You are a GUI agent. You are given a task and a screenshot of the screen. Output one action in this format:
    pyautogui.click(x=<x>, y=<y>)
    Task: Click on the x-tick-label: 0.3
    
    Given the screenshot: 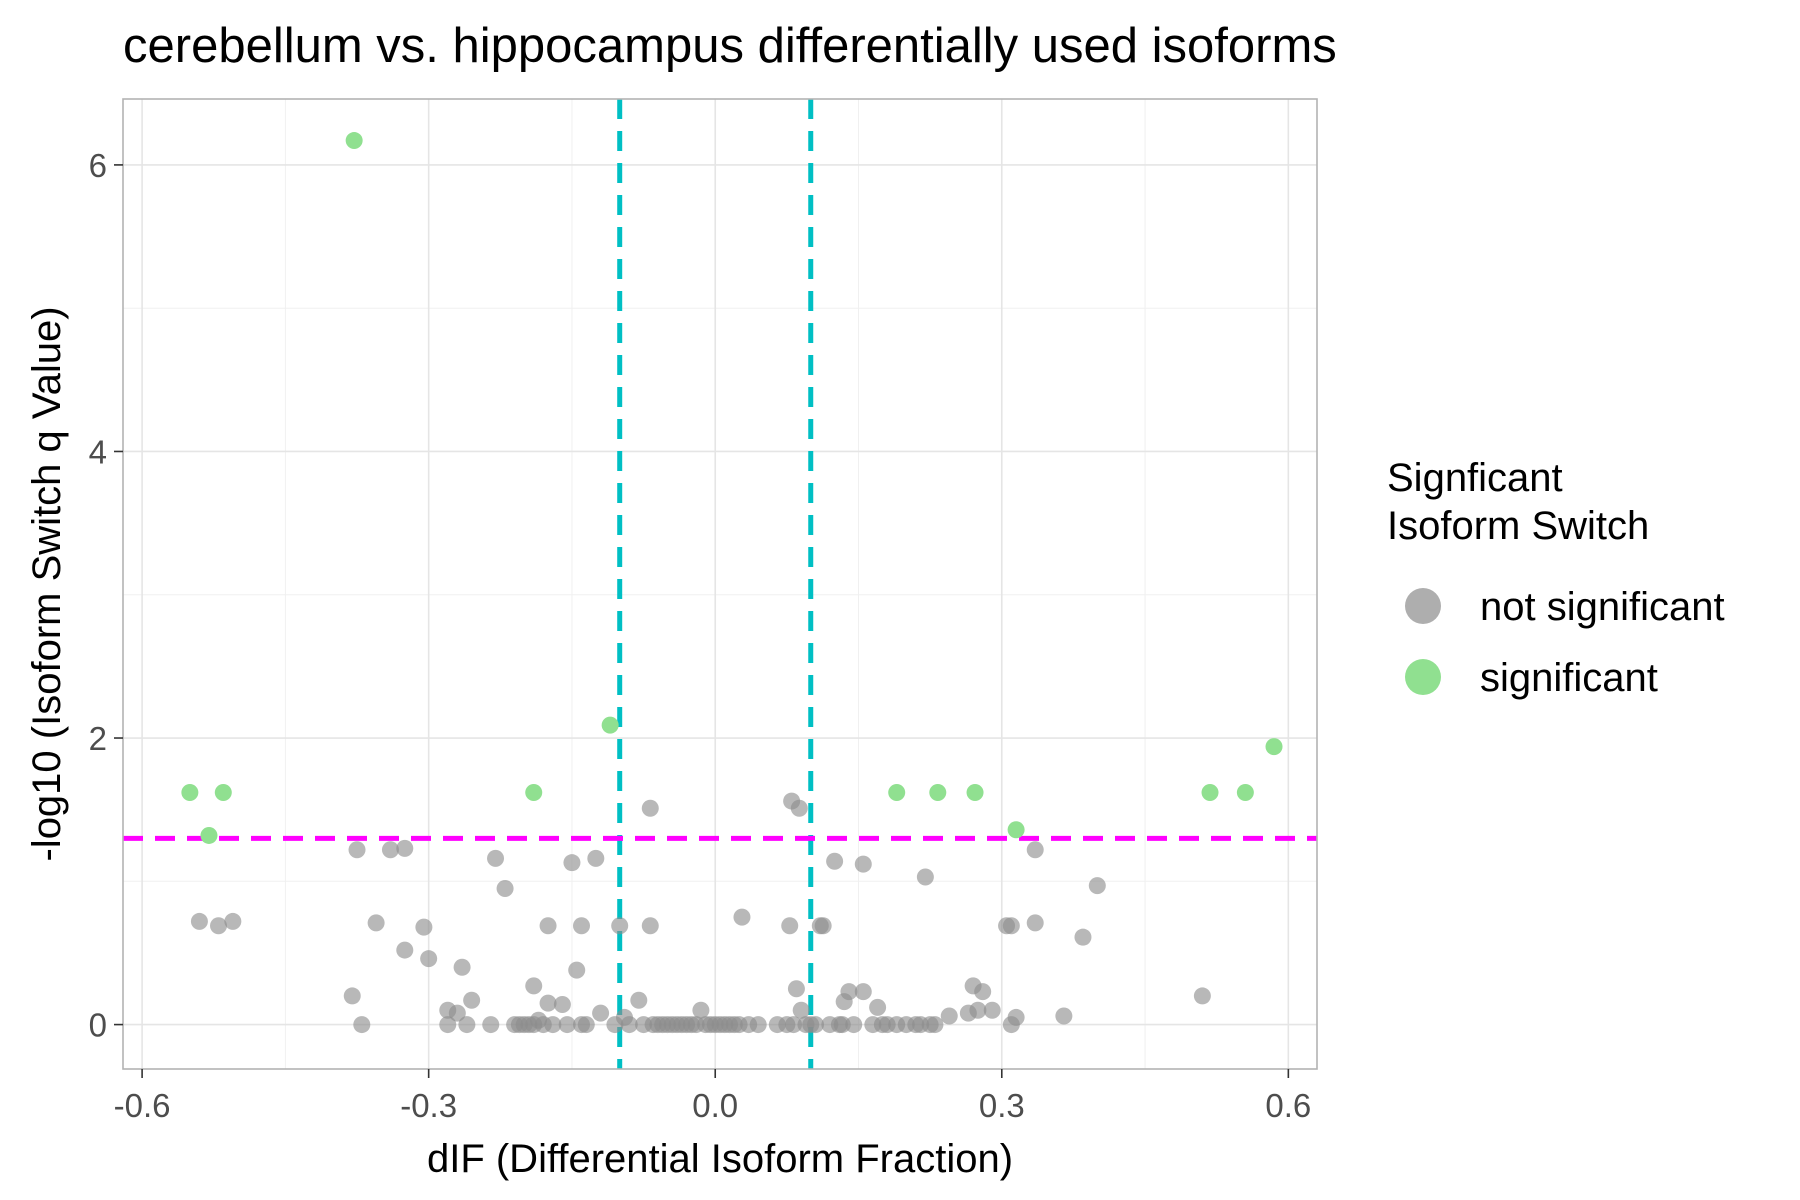 What is the action you would take?
    pyautogui.click(x=1002, y=1105)
    